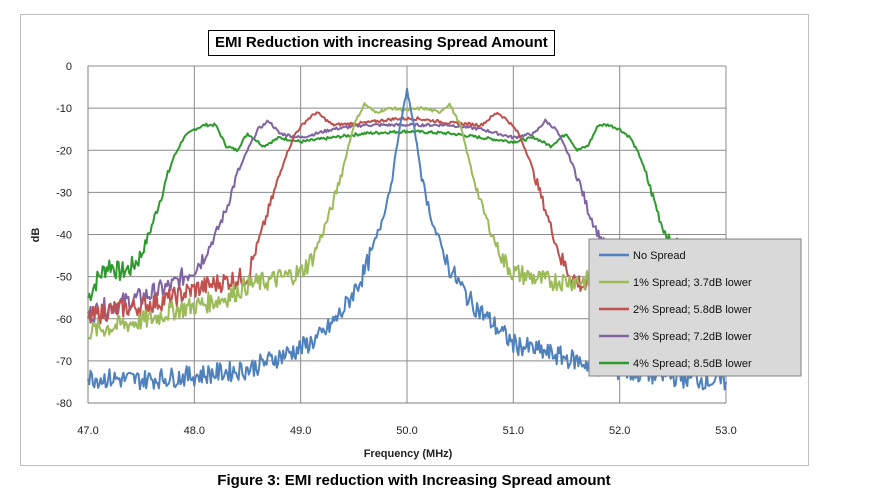 This screenshot has height=502, width=888. What do you see at coordinates (619, 431) in the screenshot?
I see `x-tick-label: 52.0` at bounding box center [619, 431].